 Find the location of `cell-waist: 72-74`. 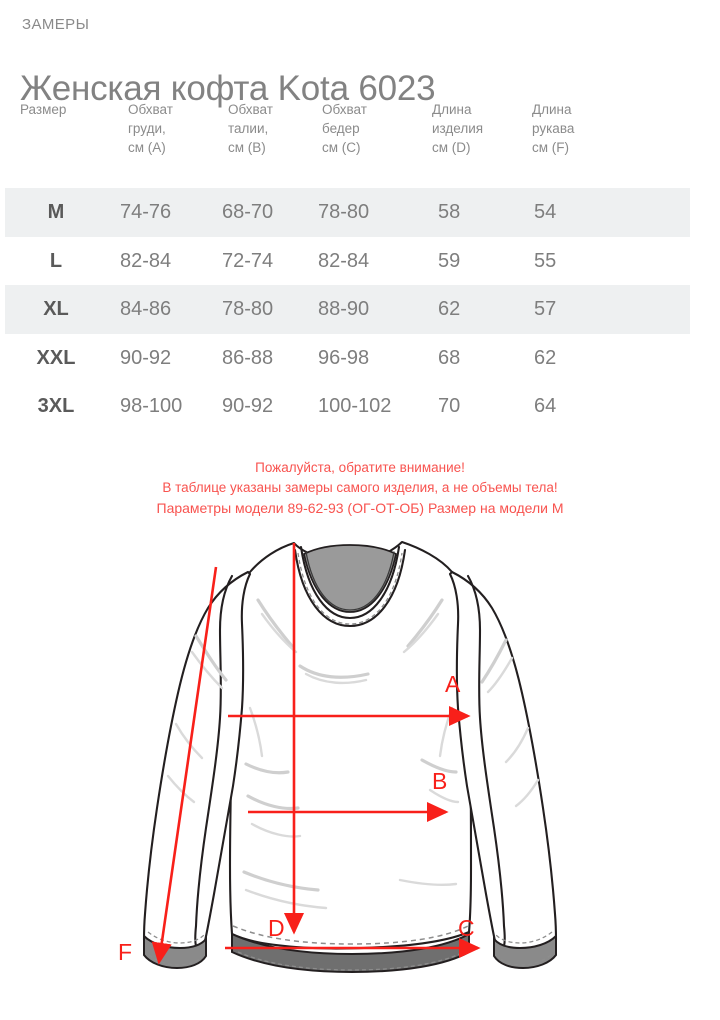

cell-waist: 72-74 is located at coordinates (248, 260).